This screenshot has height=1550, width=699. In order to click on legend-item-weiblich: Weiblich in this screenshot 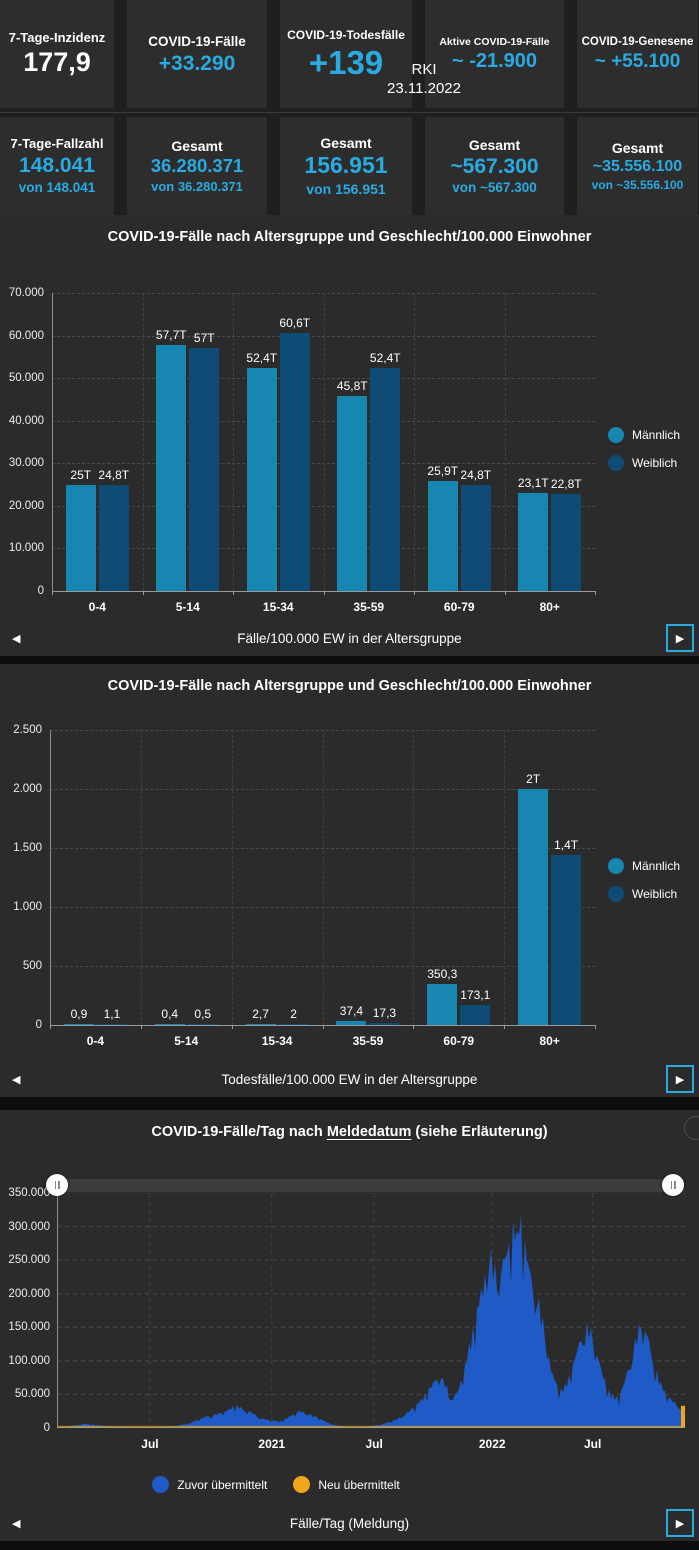, I will do `click(644, 463)`.